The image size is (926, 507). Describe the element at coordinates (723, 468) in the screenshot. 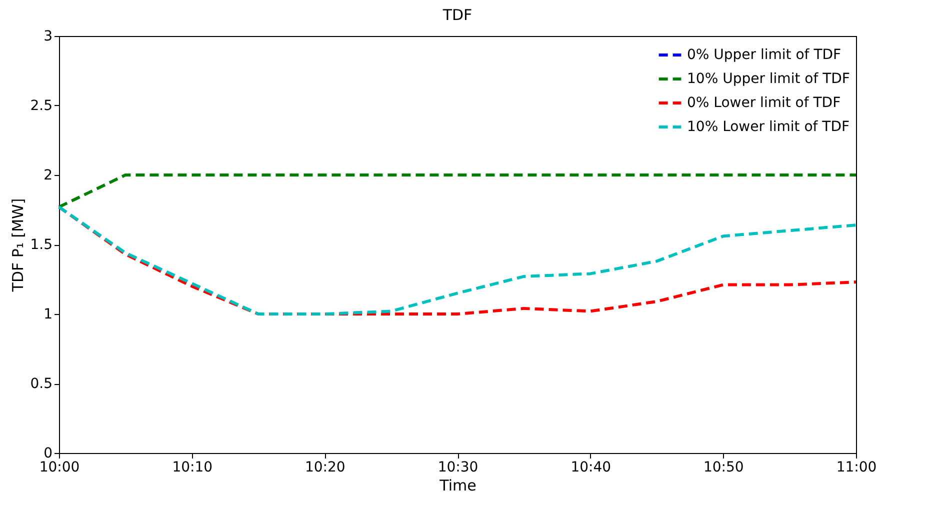

I see `x-tick-label: 10:50` at that location.